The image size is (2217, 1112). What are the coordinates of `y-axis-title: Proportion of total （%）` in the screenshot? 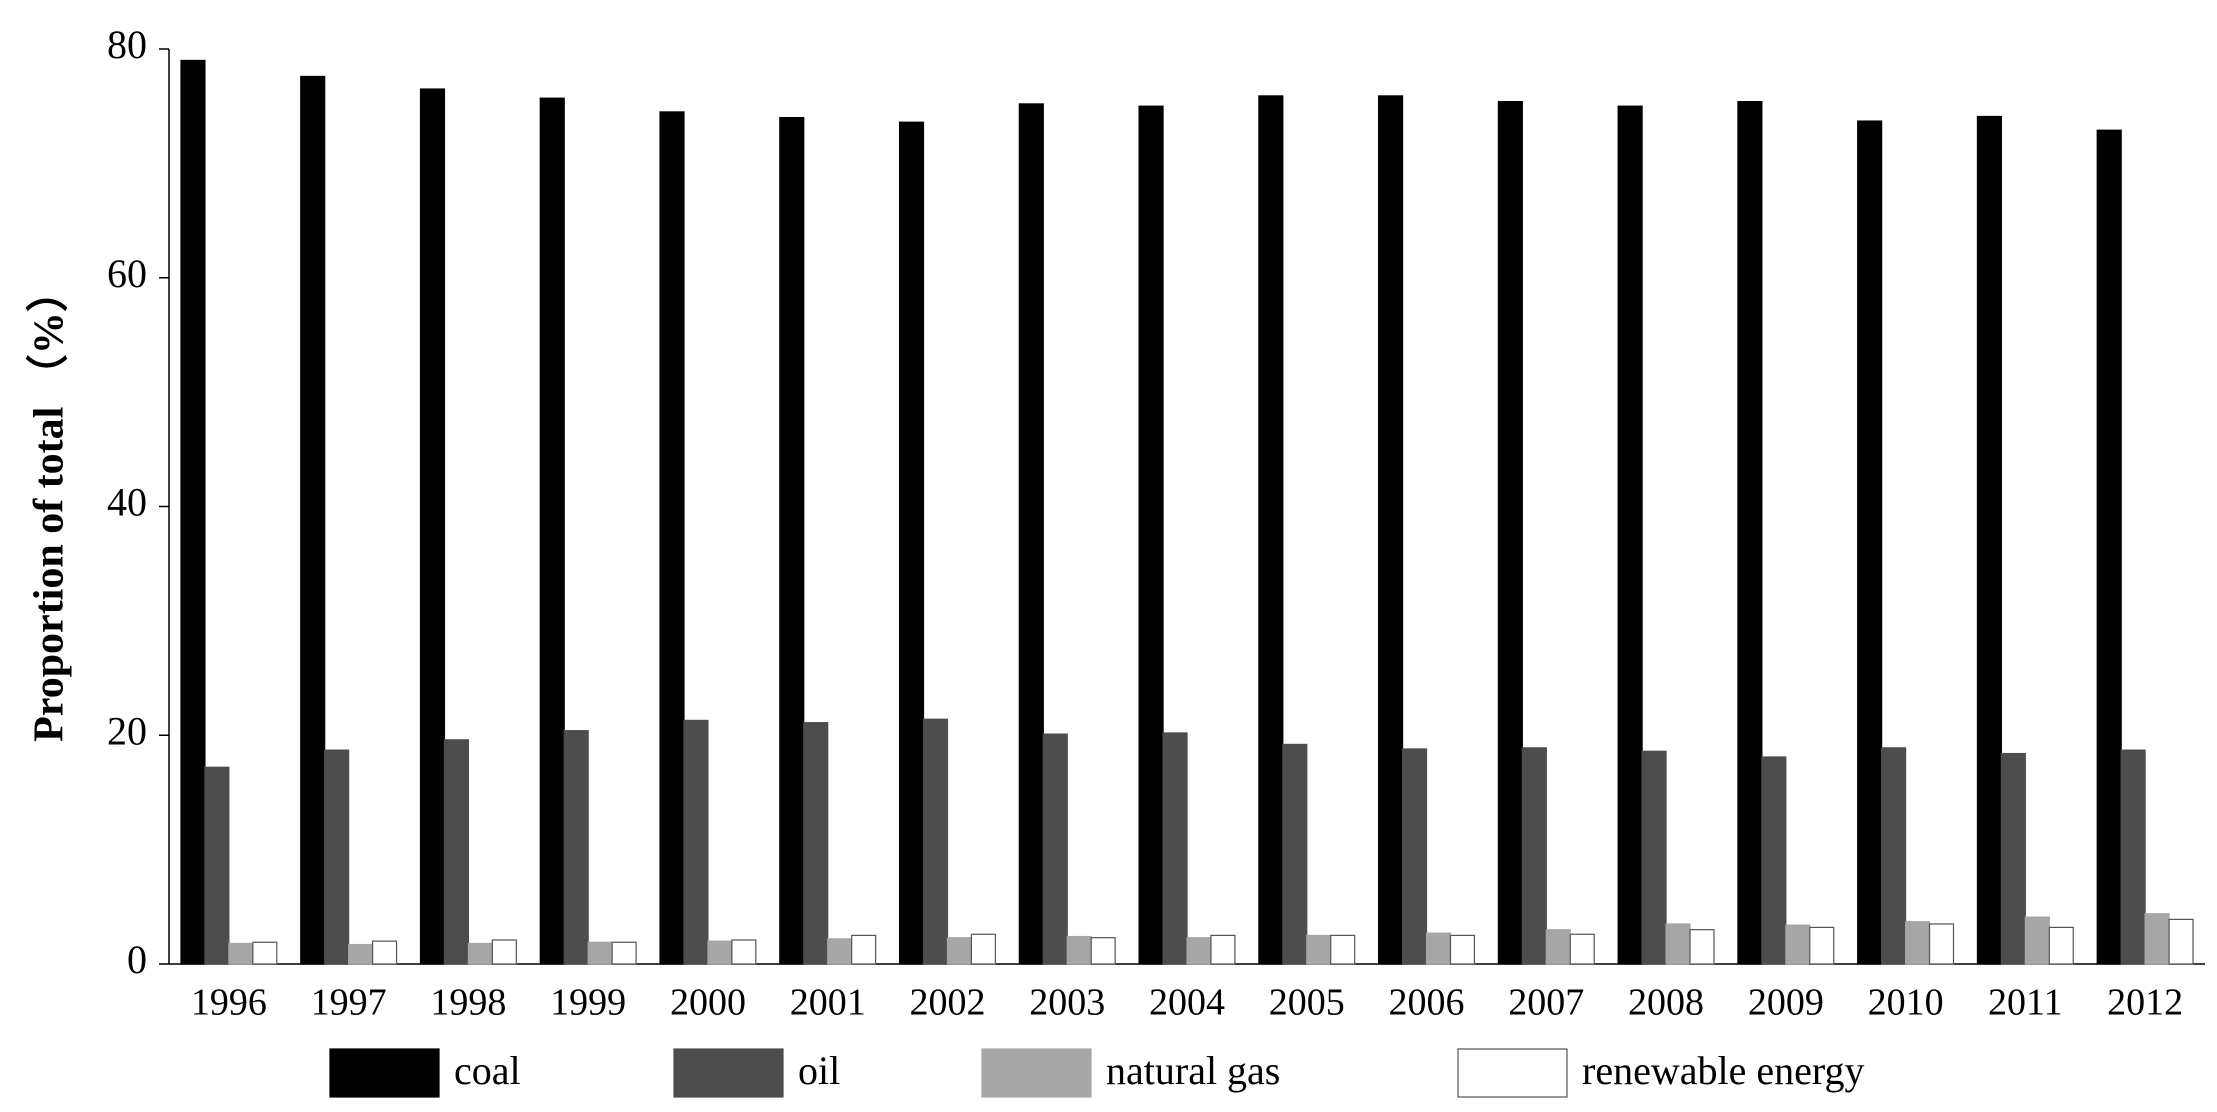 It's located at (49, 506).